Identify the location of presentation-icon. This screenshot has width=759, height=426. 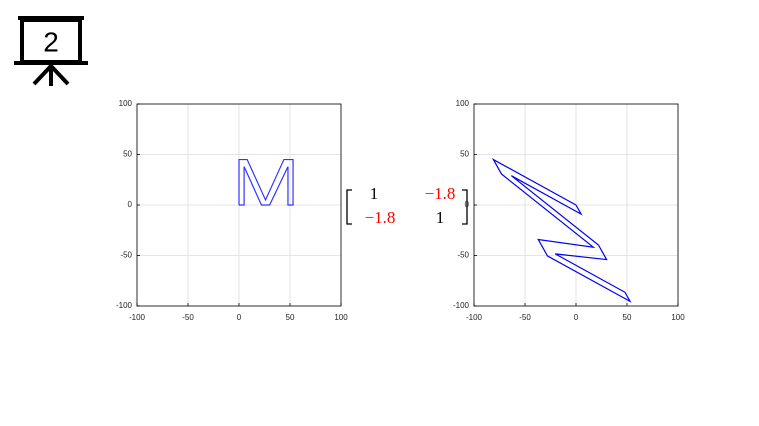
(51, 51).